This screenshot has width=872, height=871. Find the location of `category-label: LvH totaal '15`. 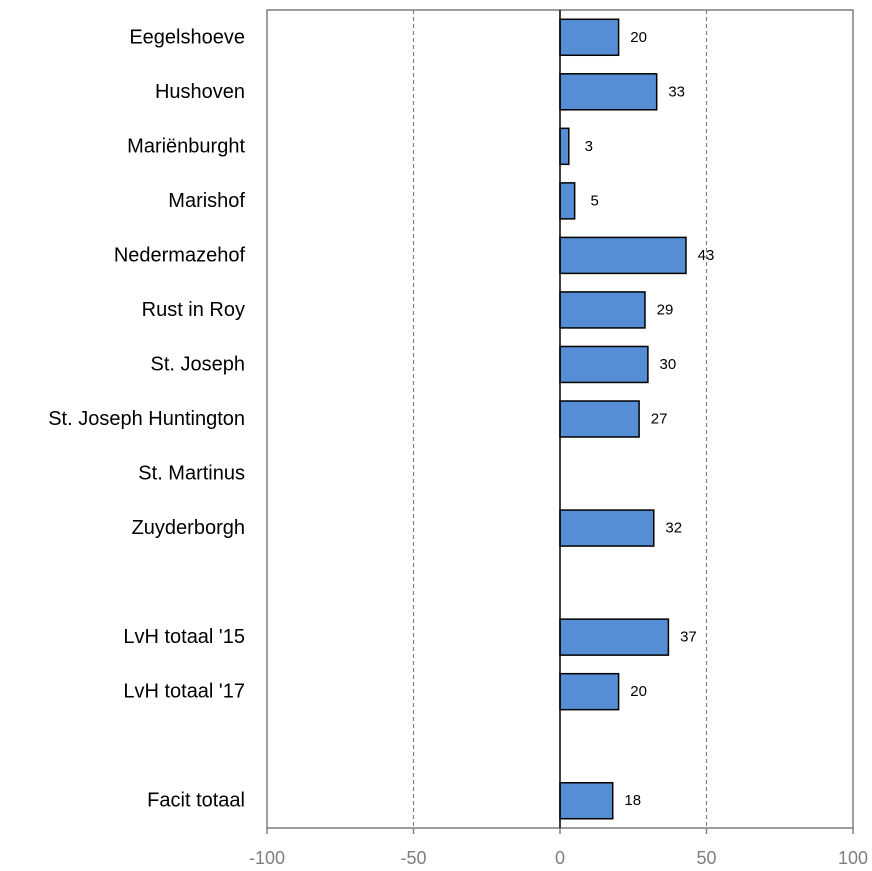

category-label: LvH totaal '15 is located at coordinates (184, 637).